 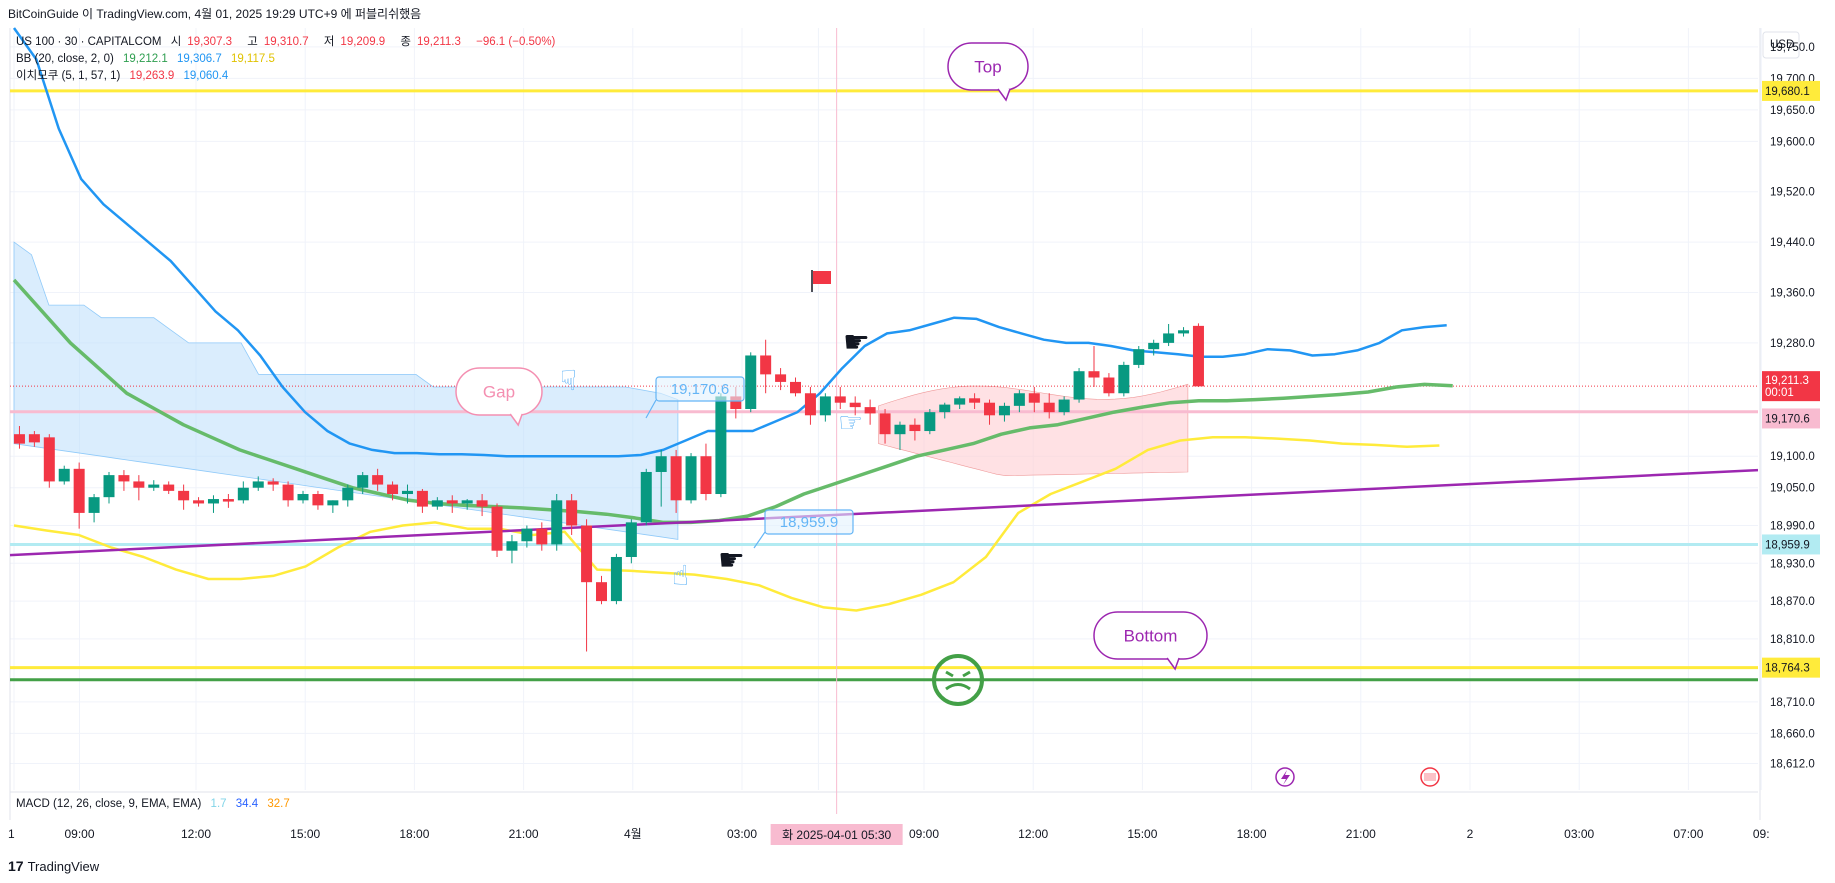 What do you see at coordinates (822, 277) in the screenshot?
I see `flag-icon` at bounding box center [822, 277].